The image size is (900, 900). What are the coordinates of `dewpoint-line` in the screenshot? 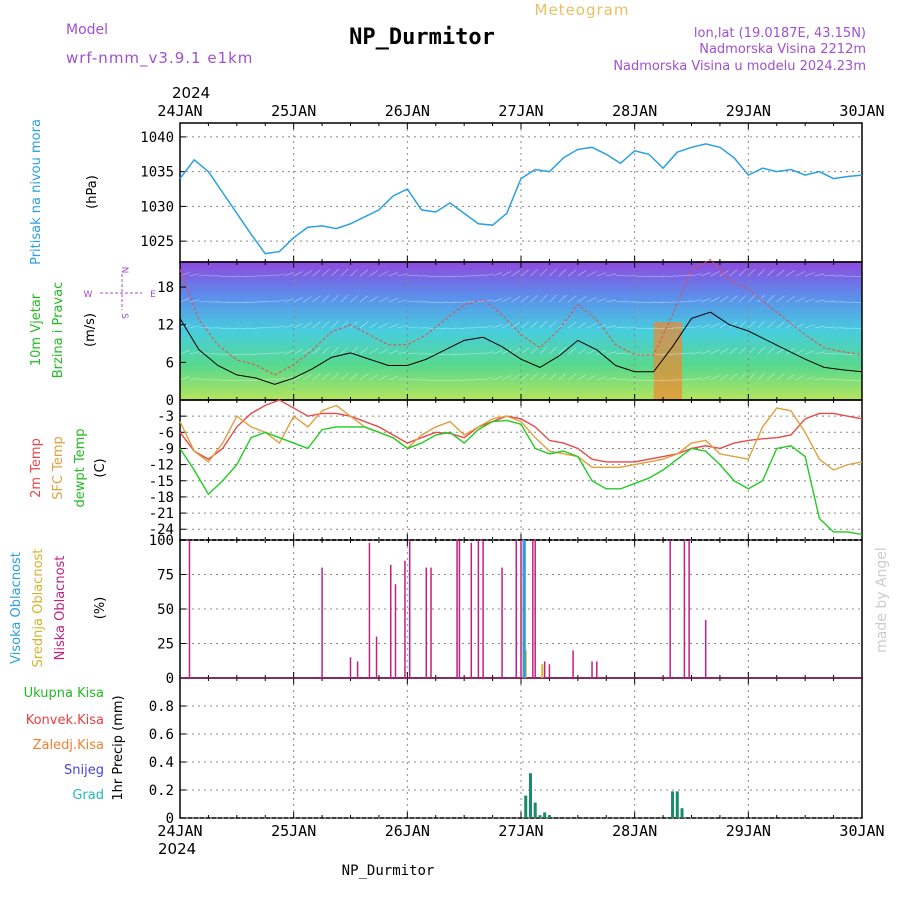 It's located at (521, 477).